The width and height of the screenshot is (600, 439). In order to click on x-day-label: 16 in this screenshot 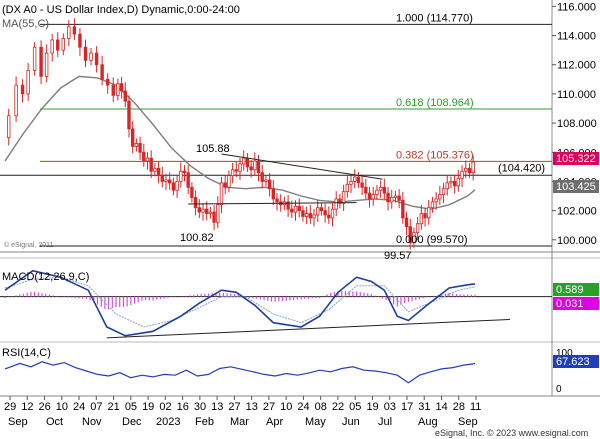, I will do `click(183, 407)`.